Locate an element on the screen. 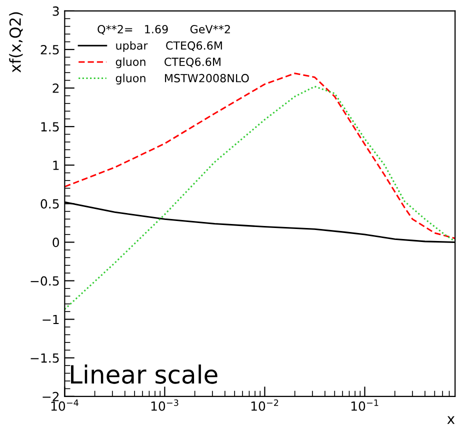 Image resolution: width=462 pixels, height=438 pixels. legend-label: upbar CTEQ6.6M is located at coordinates (169, 46).